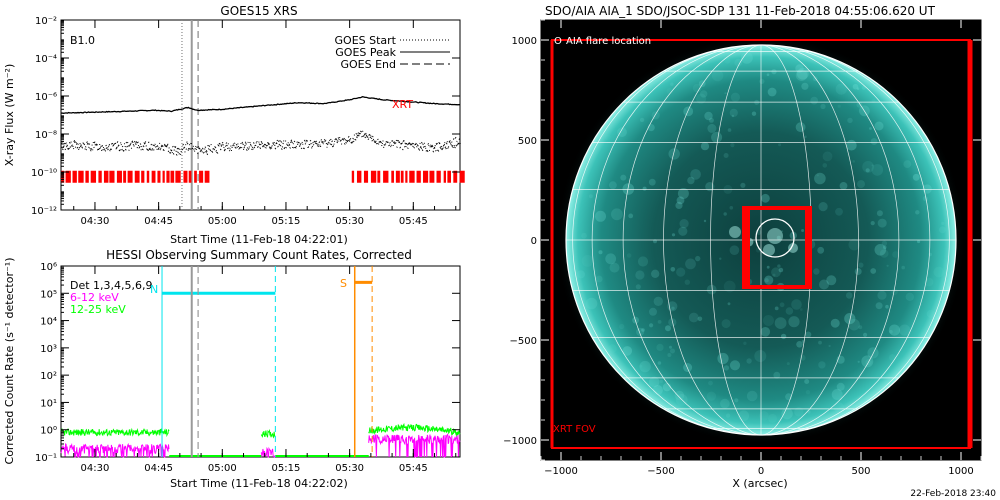  I want to click on goes-xrt-label: XRT, so click(402, 104).